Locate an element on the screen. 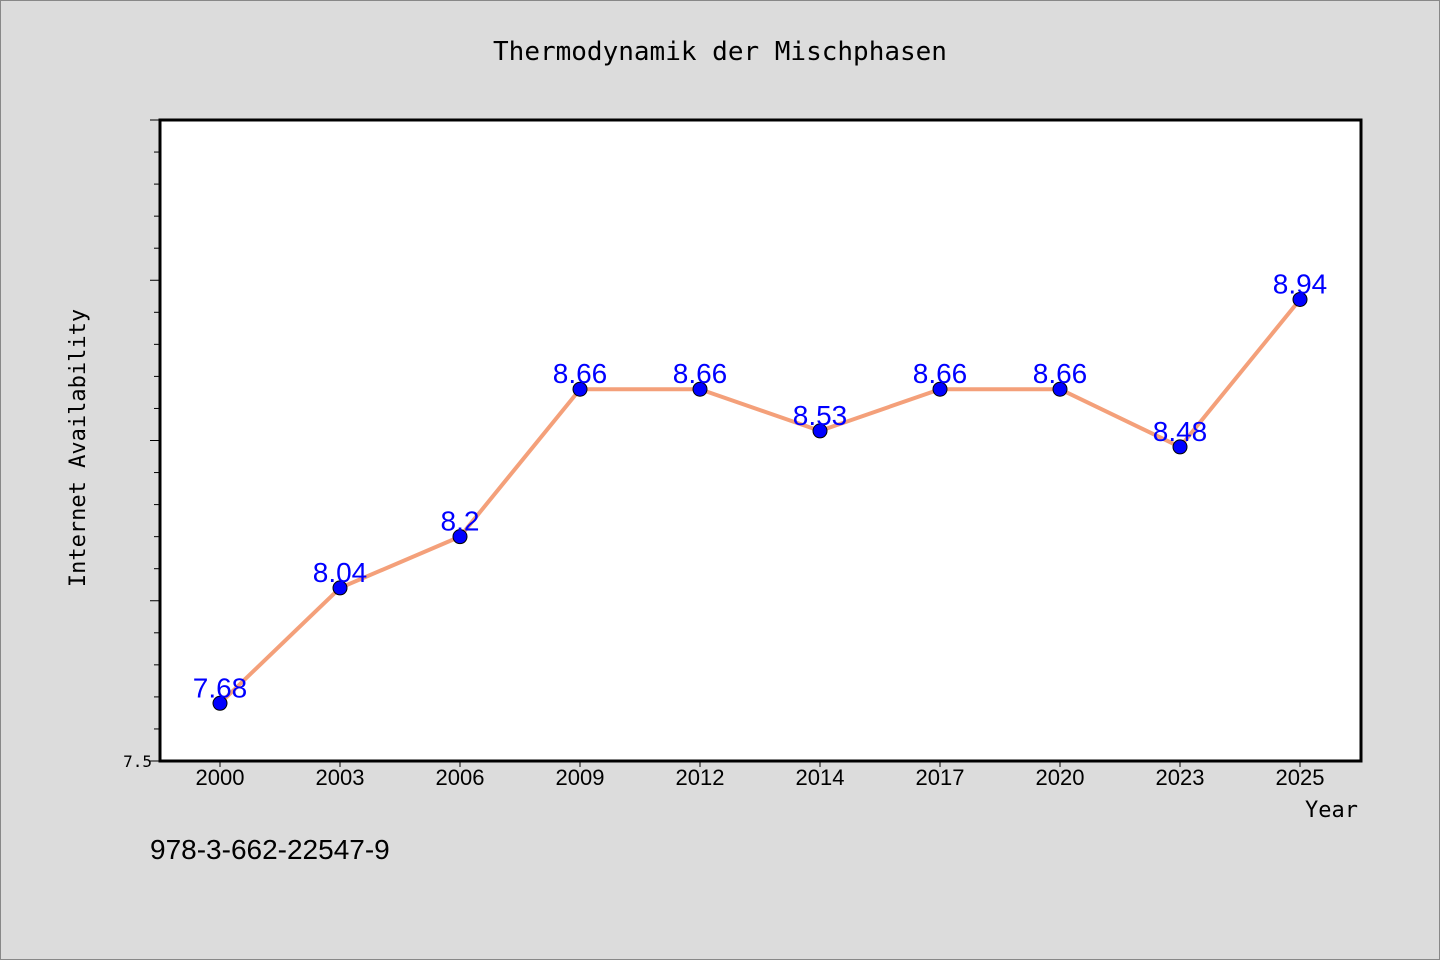  x-tick-label: 2003 is located at coordinates (340, 777).